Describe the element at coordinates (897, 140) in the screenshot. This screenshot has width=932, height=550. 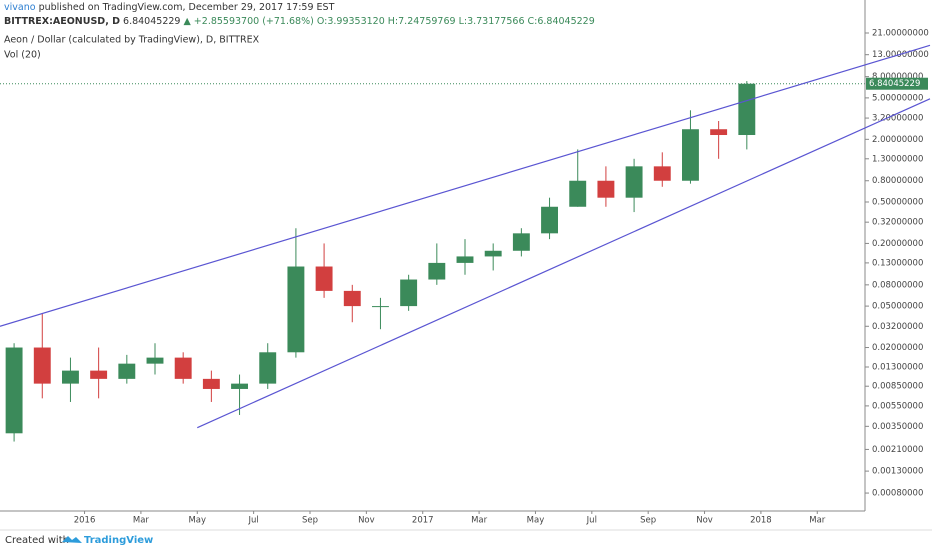
I see `y-tick-label: 2.00000000` at that location.